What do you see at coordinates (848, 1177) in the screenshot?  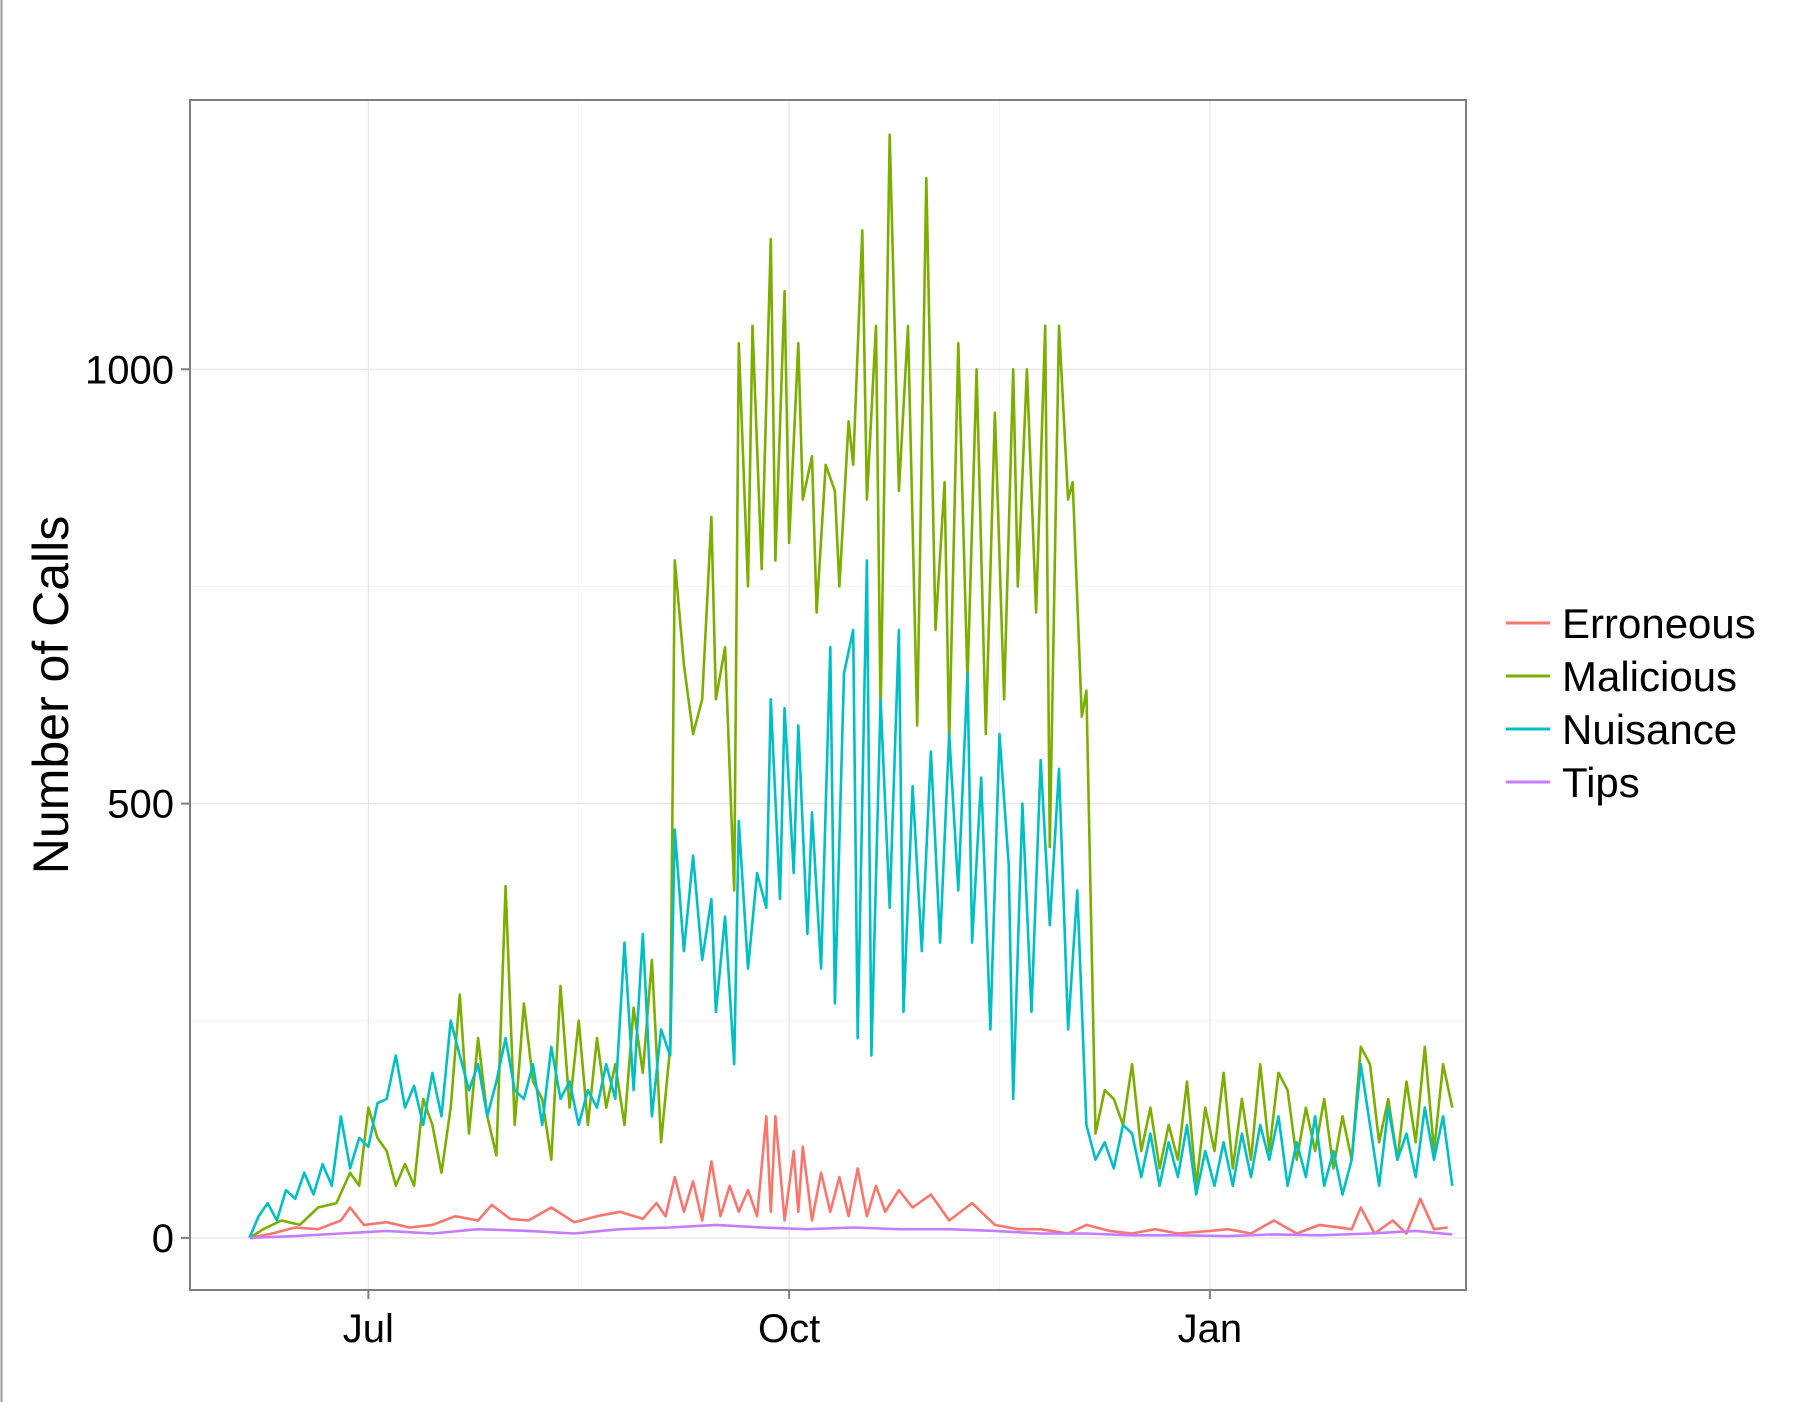 I see `series-line-erroneous` at bounding box center [848, 1177].